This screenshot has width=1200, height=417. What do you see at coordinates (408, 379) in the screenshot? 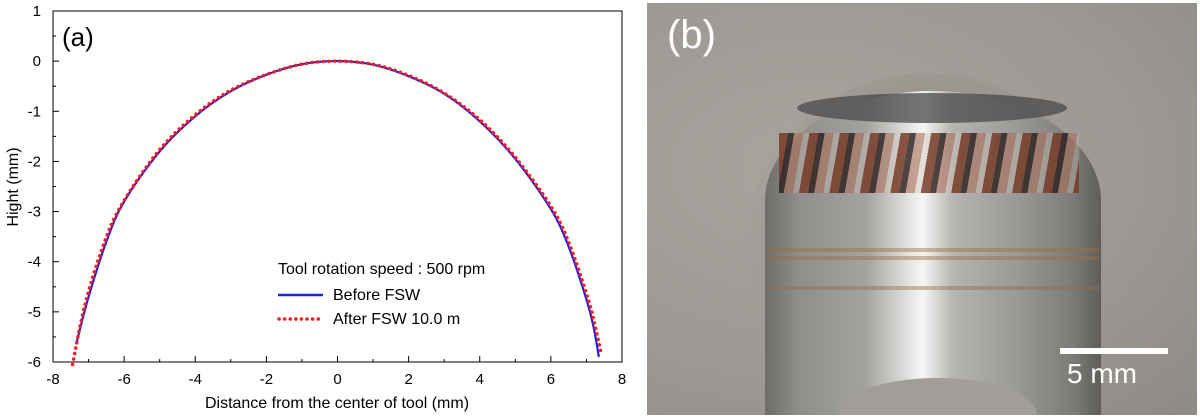
I see `x-tick-label: 2` at bounding box center [408, 379].